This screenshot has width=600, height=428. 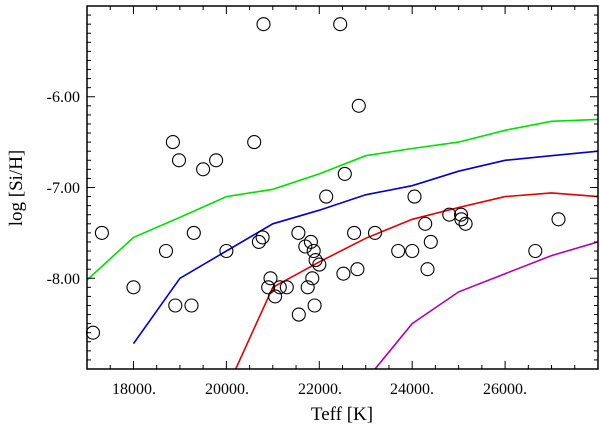 I want to click on x-tick-label: 18000., so click(x=134, y=389).